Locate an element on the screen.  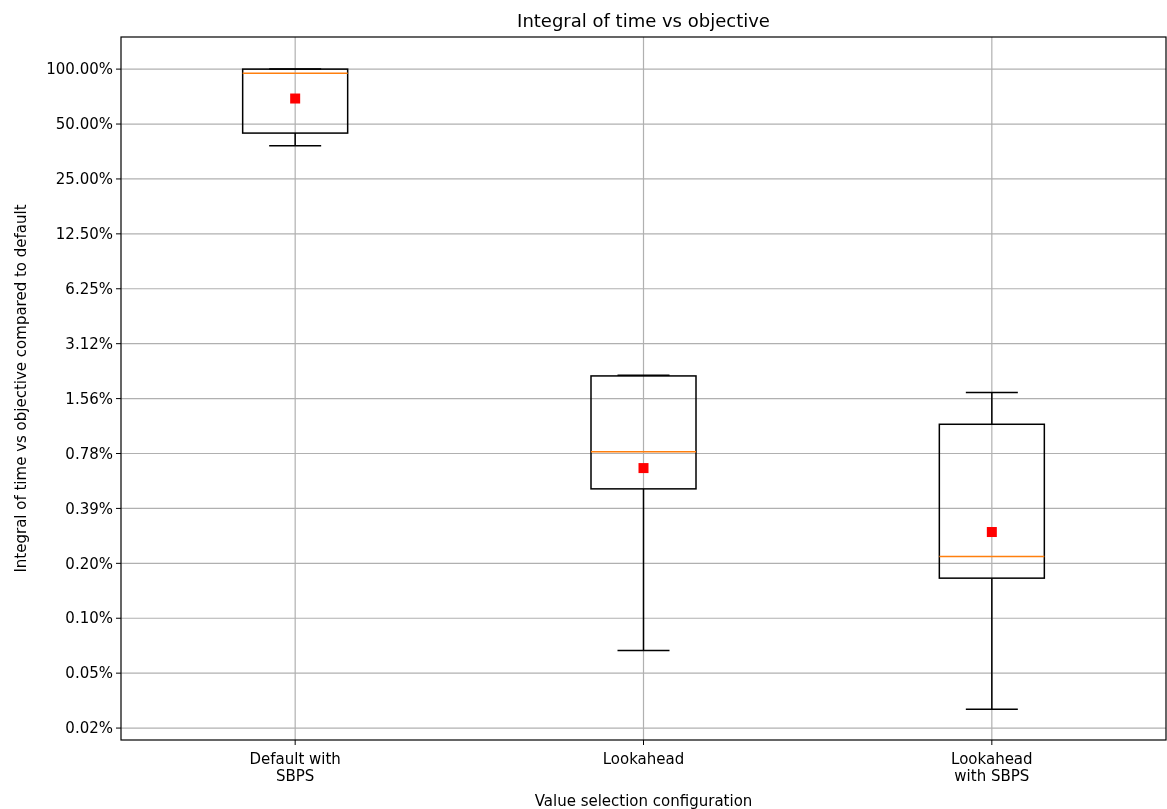
y-tick-label: 0.78% is located at coordinates (89, 453).